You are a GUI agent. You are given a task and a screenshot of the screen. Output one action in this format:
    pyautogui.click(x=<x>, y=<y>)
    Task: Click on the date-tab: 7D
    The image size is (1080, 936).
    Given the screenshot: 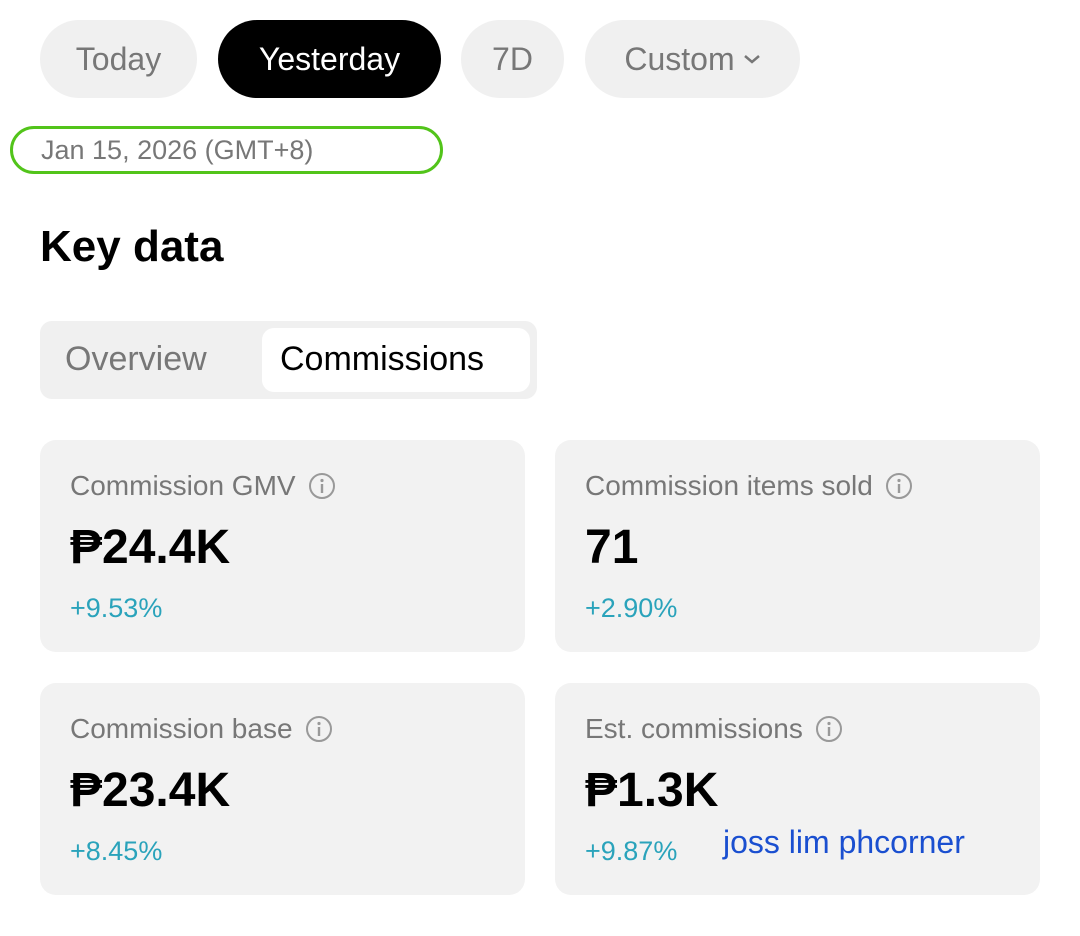 What is the action you would take?
    pyautogui.click(x=512, y=59)
    